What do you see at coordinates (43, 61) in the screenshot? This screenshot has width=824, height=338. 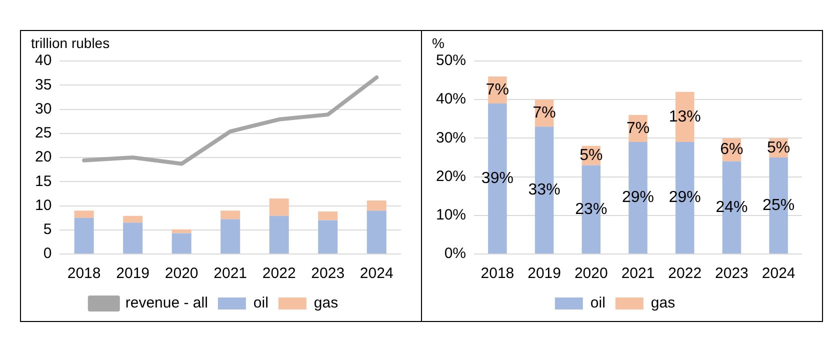 I see `y-tick-label: 40` at bounding box center [43, 61].